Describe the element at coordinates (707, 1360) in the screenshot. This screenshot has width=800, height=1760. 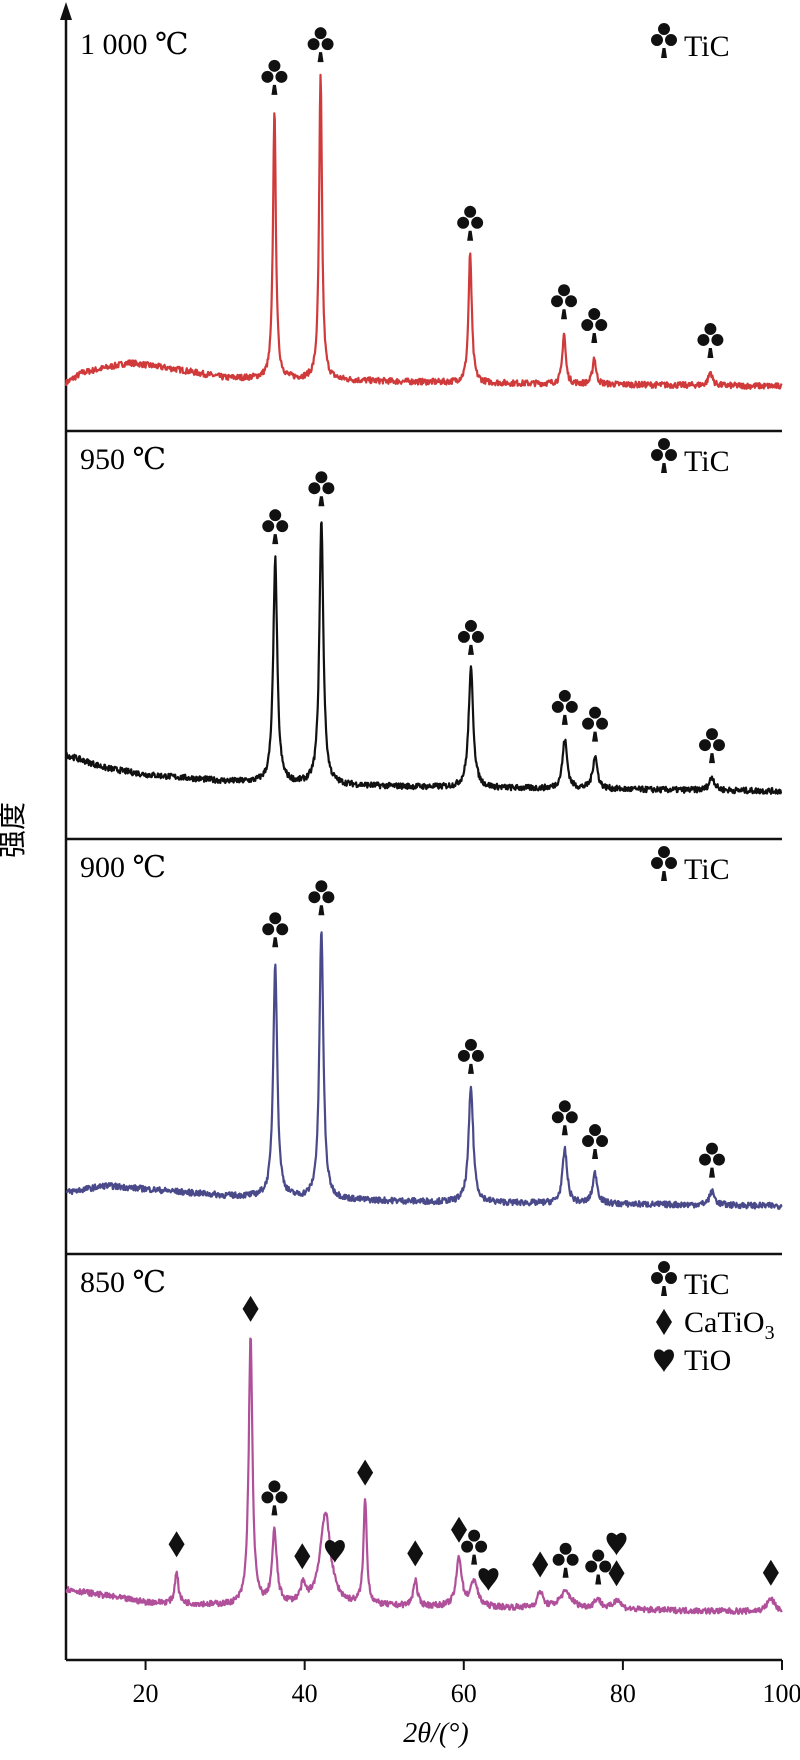
I see `legend-label: TiO` at that location.